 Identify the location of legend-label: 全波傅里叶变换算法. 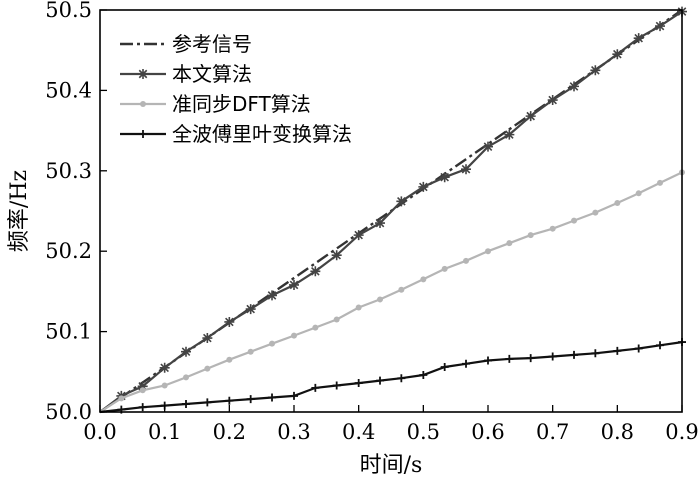
(262, 134).